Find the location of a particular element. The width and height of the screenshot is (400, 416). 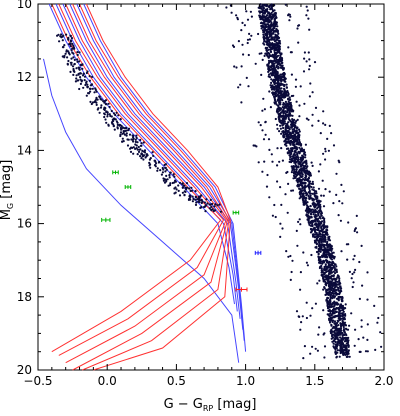

error-bar-blue is located at coordinates (258, 253).